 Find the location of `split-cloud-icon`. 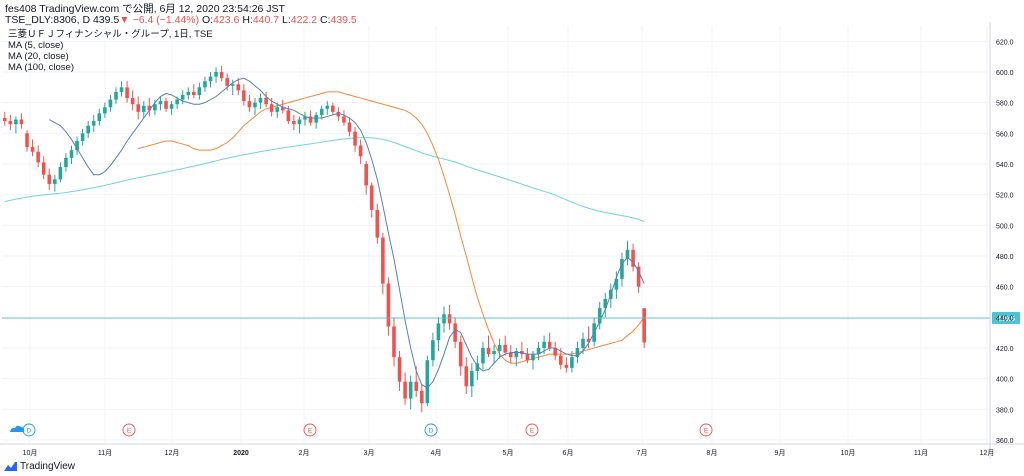

split-cloud-icon is located at coordinates (17, 428).